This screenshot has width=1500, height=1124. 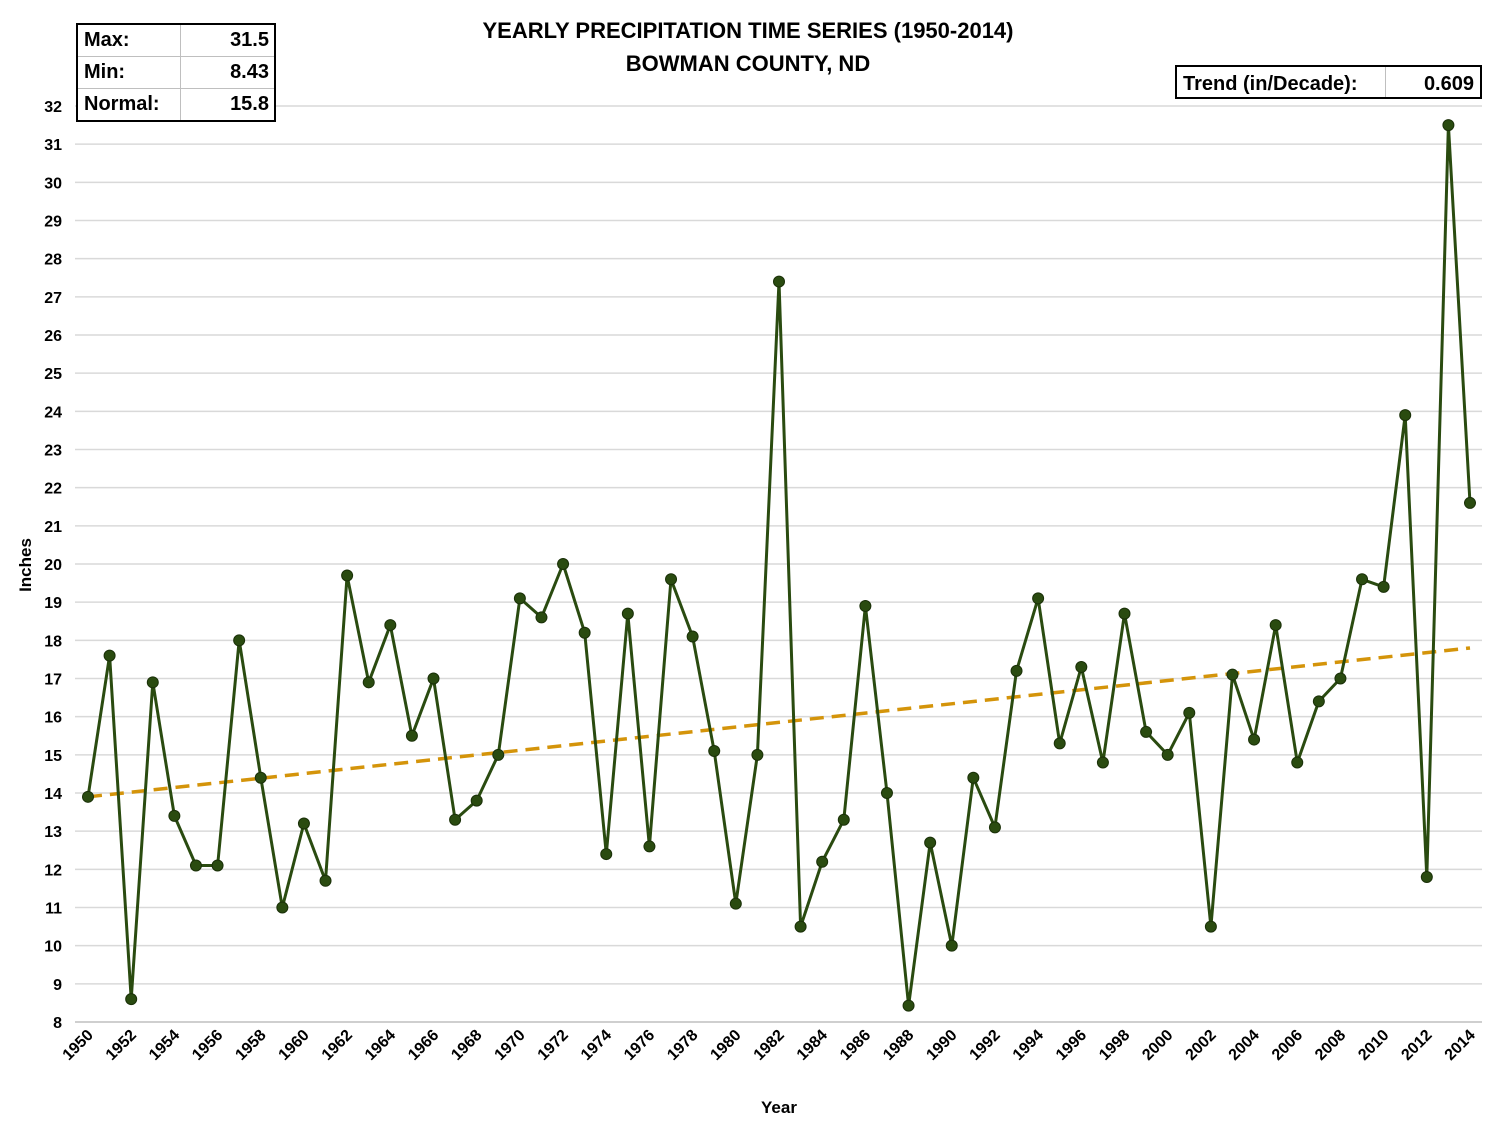 I want to click on x-tick-label: 1994, so click(x=1028, y=1045).